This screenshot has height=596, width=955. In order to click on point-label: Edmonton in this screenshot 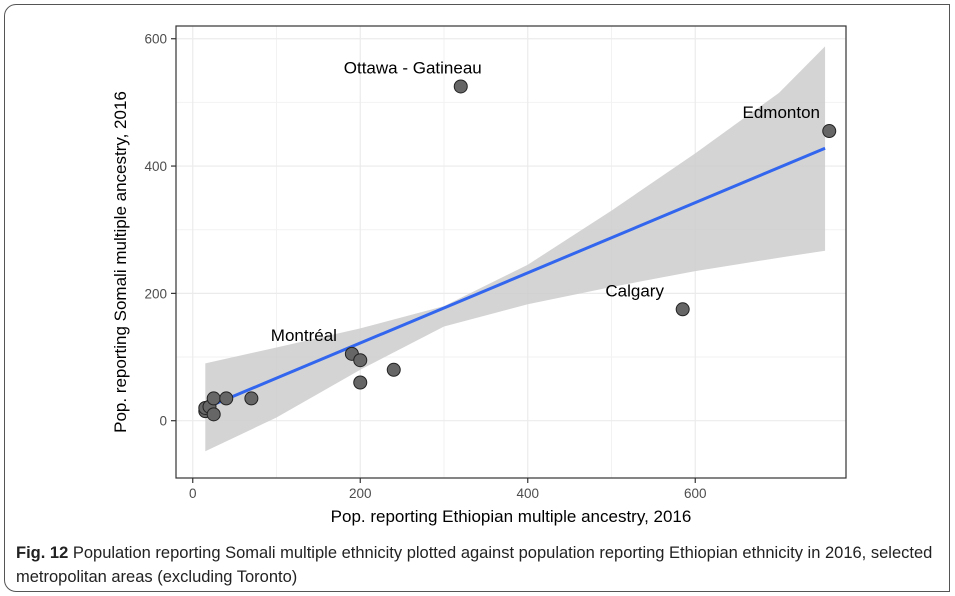, I will do `click(782, 112)`.